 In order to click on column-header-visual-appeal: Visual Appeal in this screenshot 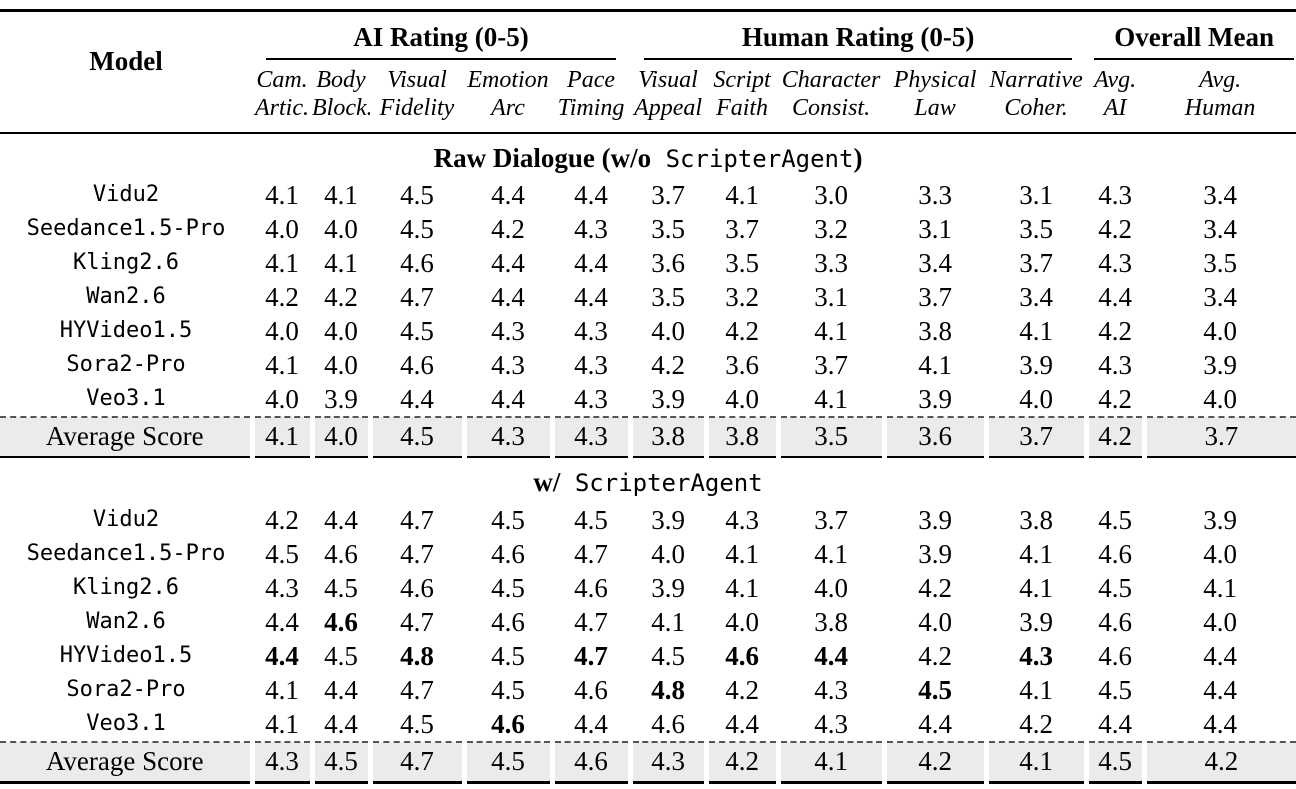, I will do `click(668, 97)`.